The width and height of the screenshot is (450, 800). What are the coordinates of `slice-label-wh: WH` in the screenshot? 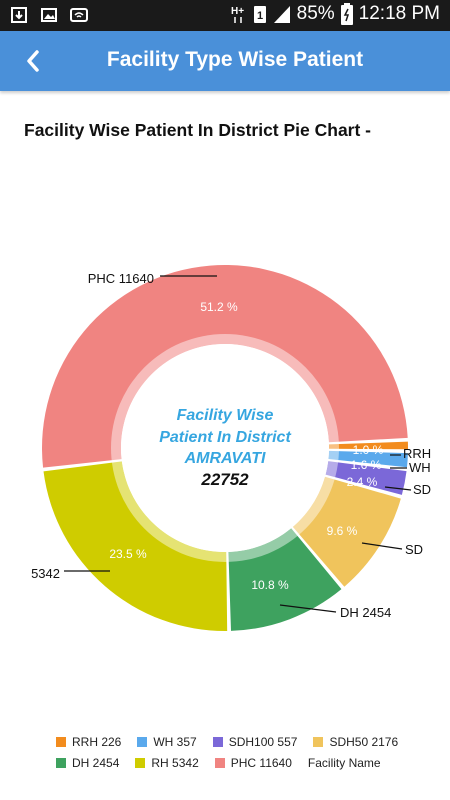 It's located at (420, 467).